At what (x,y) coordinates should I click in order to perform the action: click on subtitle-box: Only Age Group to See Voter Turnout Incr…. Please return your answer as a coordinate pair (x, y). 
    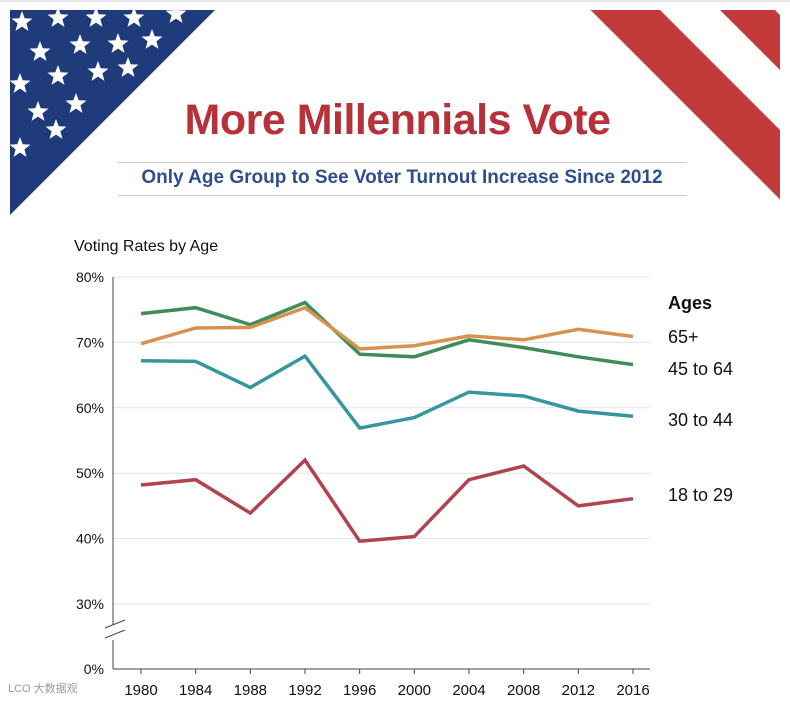
    Looking at the image, I should click on (402, 179).